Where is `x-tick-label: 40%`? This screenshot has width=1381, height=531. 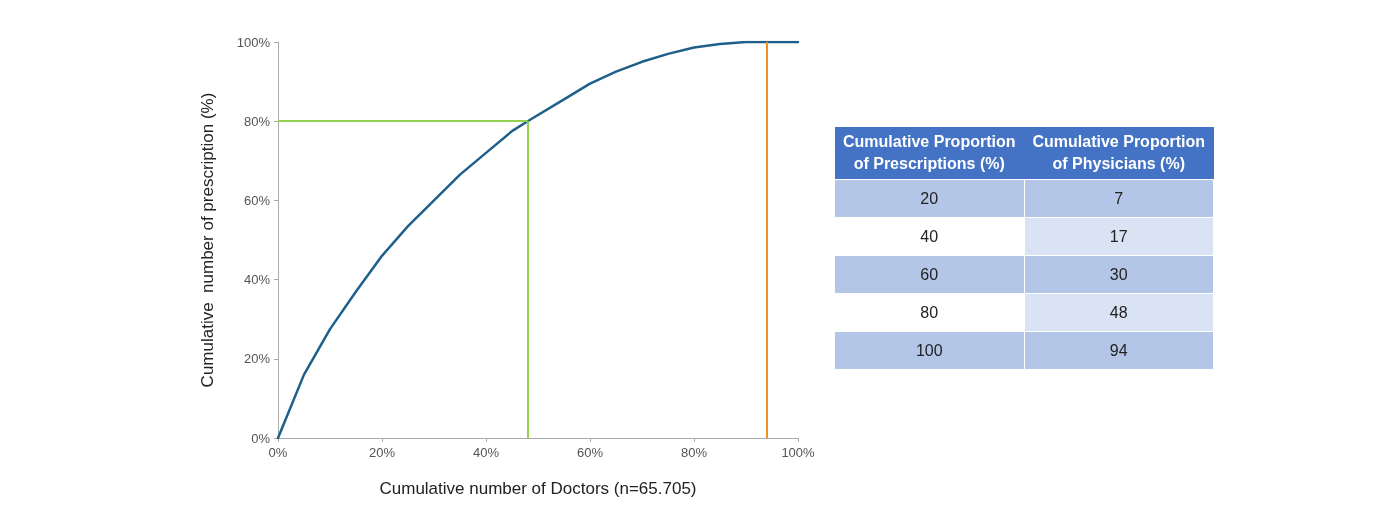 x-tick-label: 40% is located at coordinates (486, 452).